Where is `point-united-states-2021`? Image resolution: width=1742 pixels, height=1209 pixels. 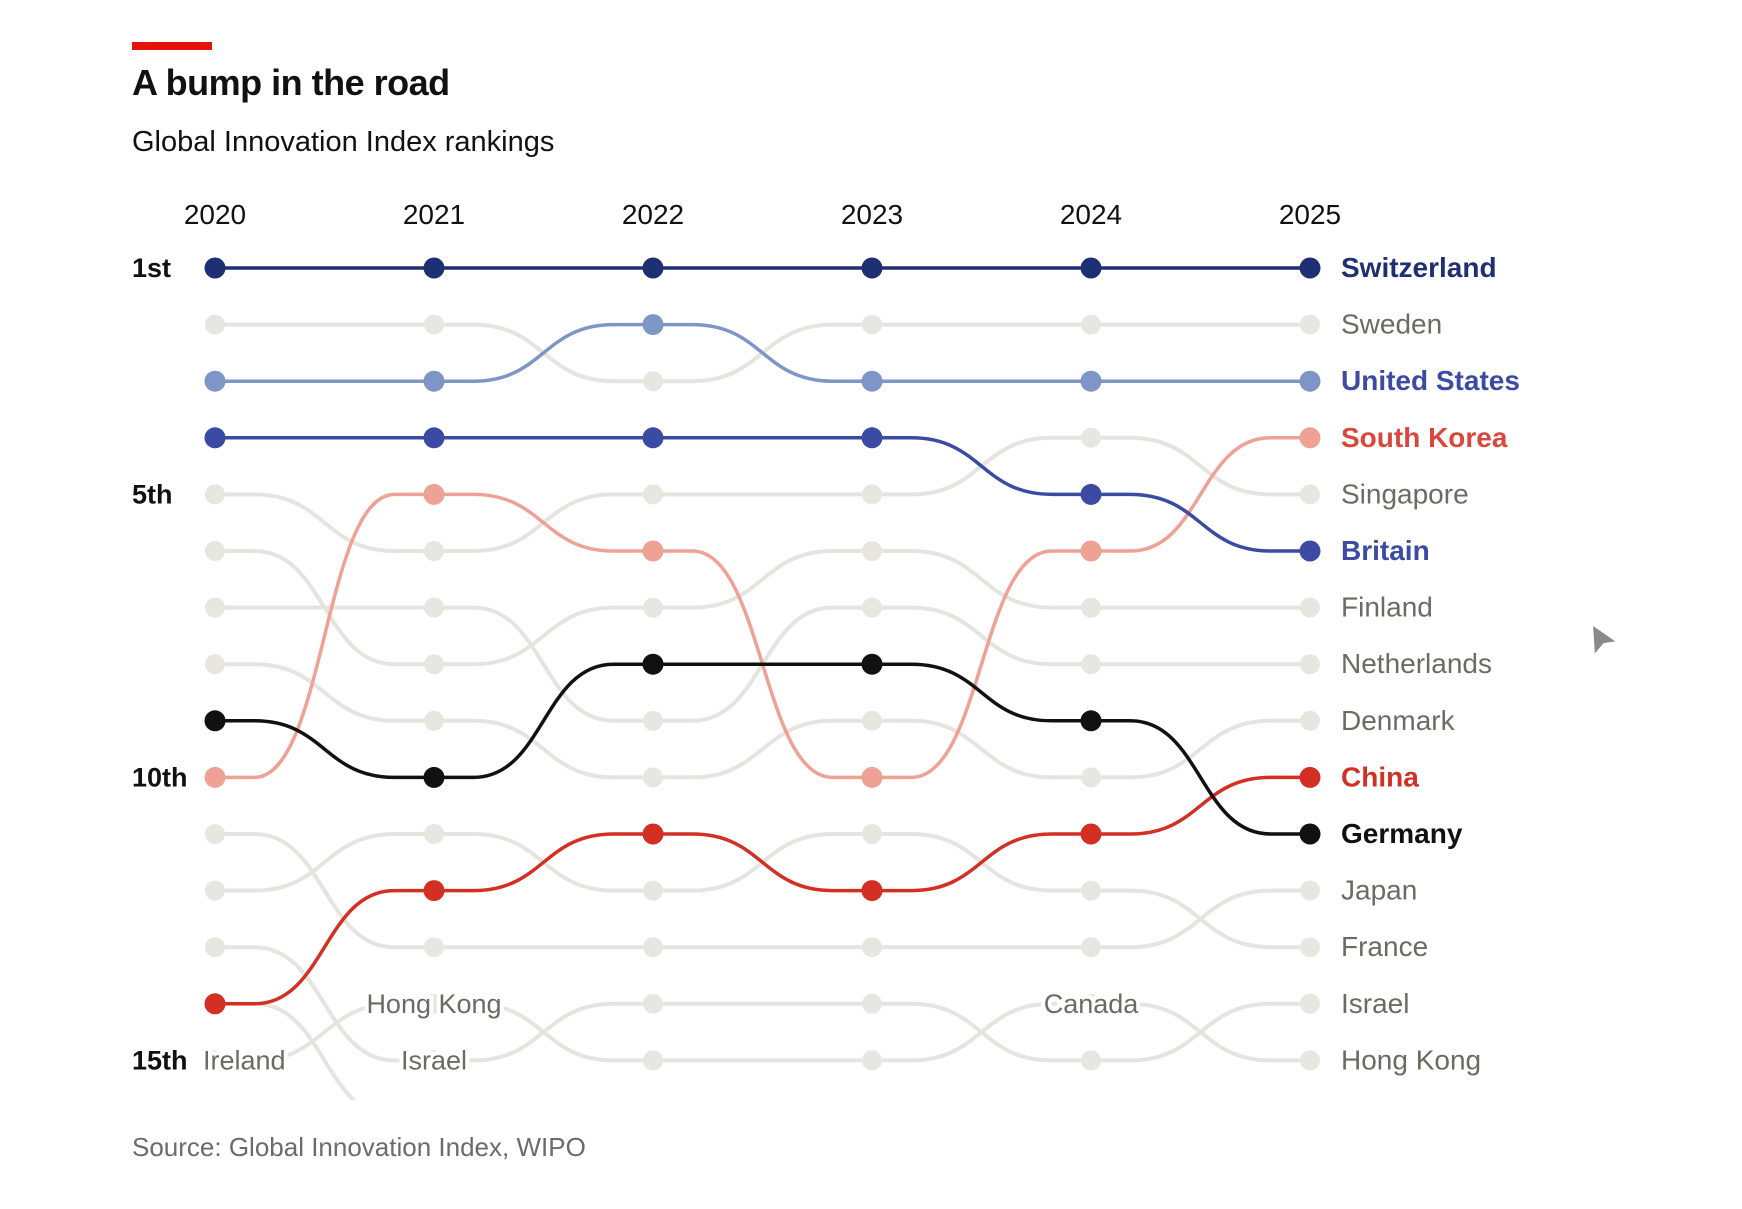
point-united-states-2021 is located at coordinates (434, 381).